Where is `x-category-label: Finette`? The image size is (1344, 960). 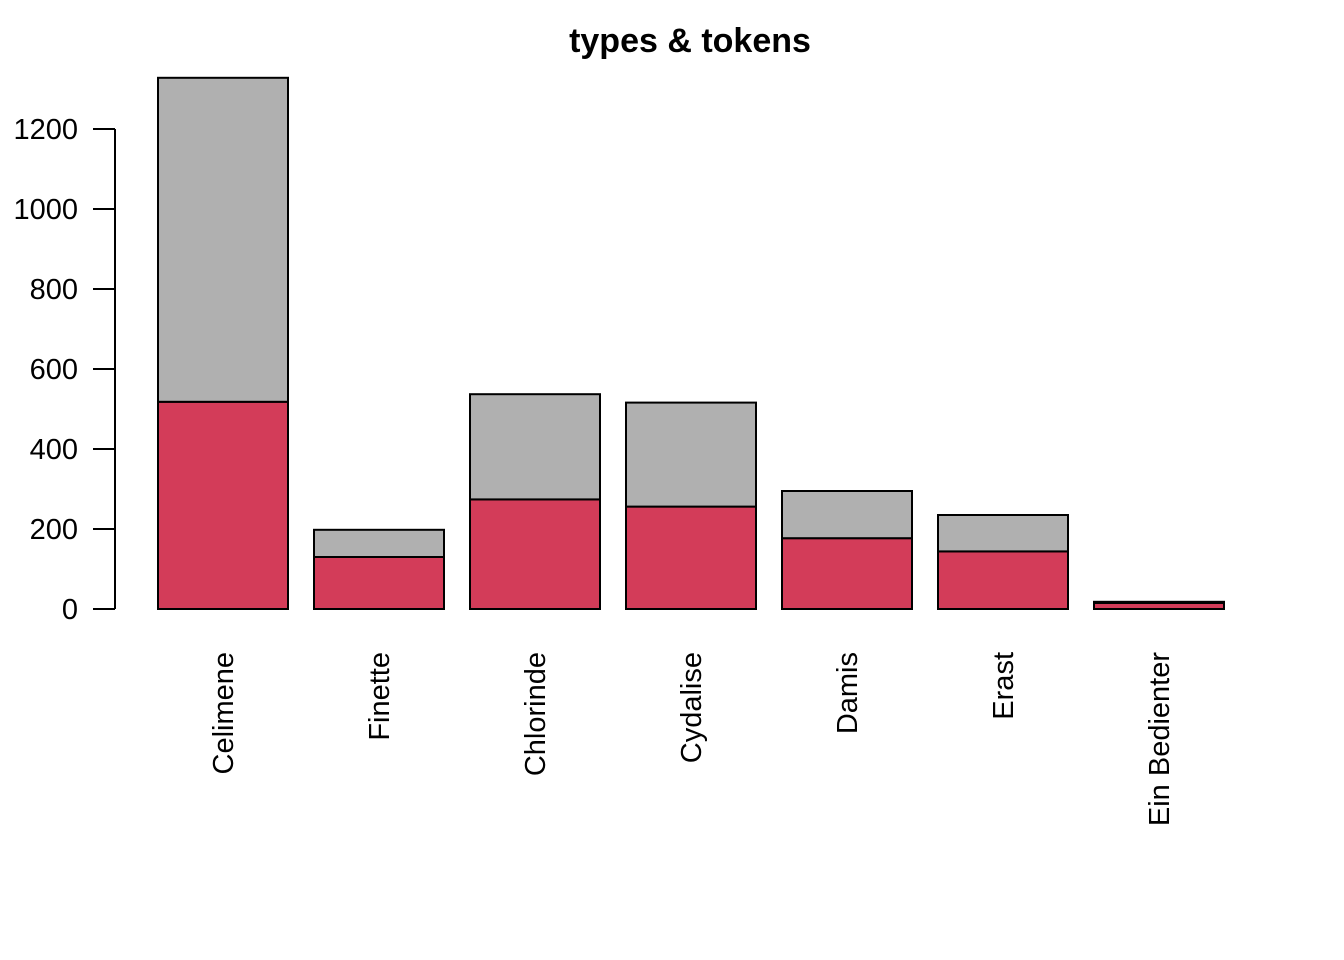
x-category-label: Finette is located at coordinates (380, 696).